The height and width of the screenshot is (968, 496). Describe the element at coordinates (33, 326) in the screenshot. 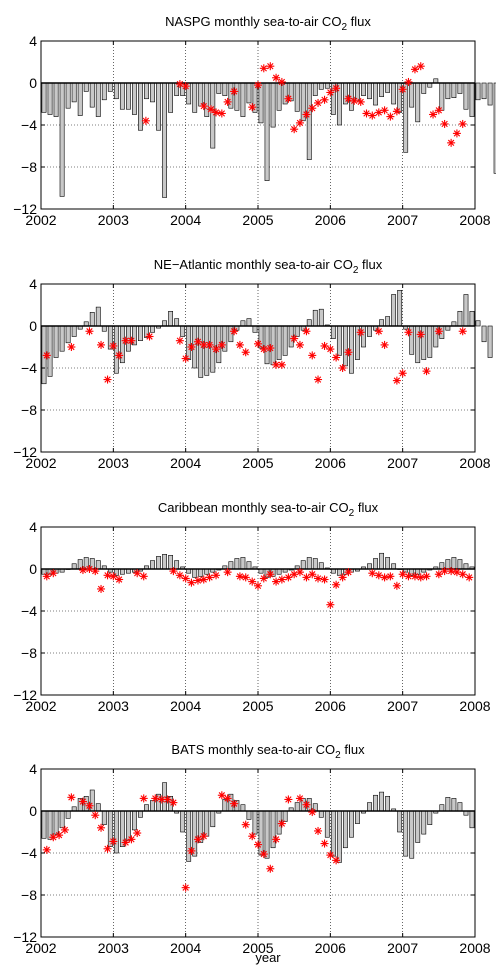

I see `y-tick-label: 0` at that location.